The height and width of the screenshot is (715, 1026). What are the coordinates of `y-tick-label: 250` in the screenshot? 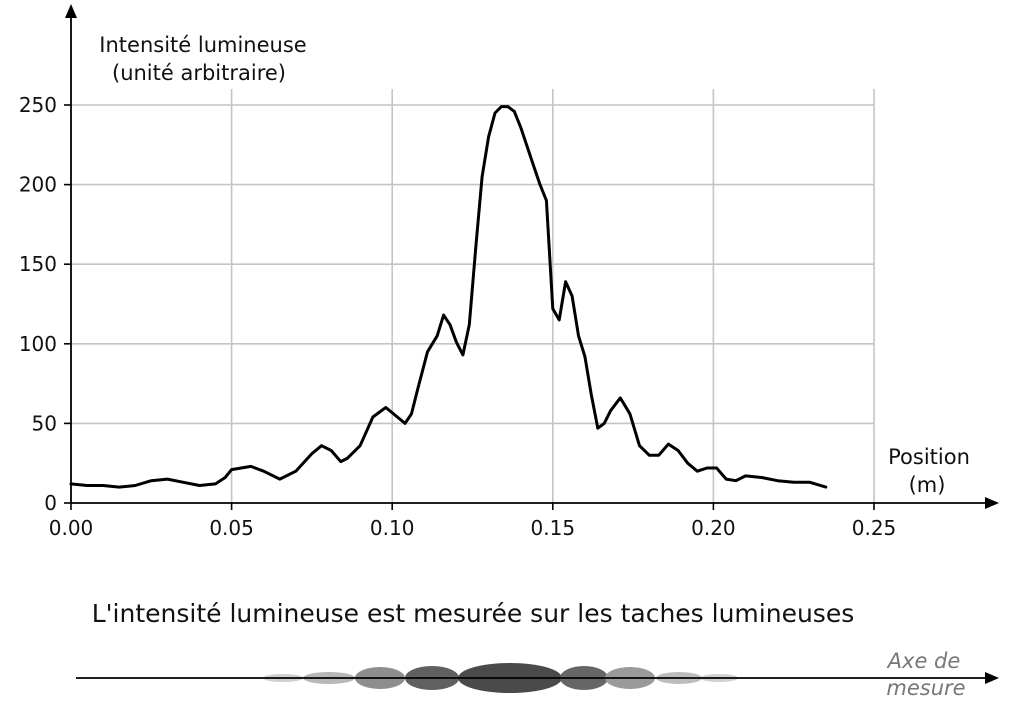 It's located at (38, 105).